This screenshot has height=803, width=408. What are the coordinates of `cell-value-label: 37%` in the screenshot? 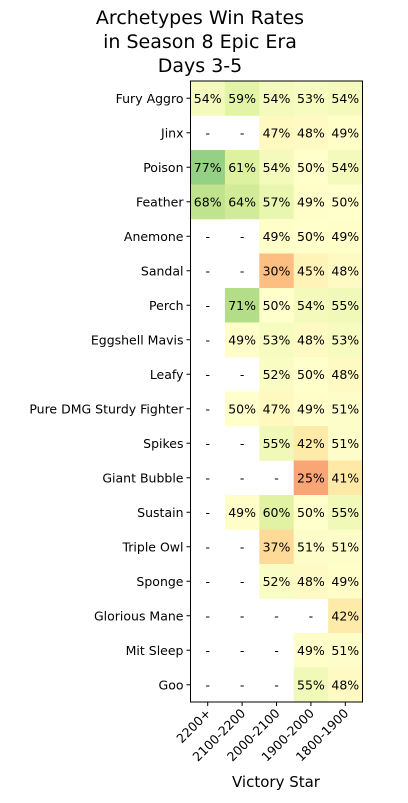 It's located at (277, 546).